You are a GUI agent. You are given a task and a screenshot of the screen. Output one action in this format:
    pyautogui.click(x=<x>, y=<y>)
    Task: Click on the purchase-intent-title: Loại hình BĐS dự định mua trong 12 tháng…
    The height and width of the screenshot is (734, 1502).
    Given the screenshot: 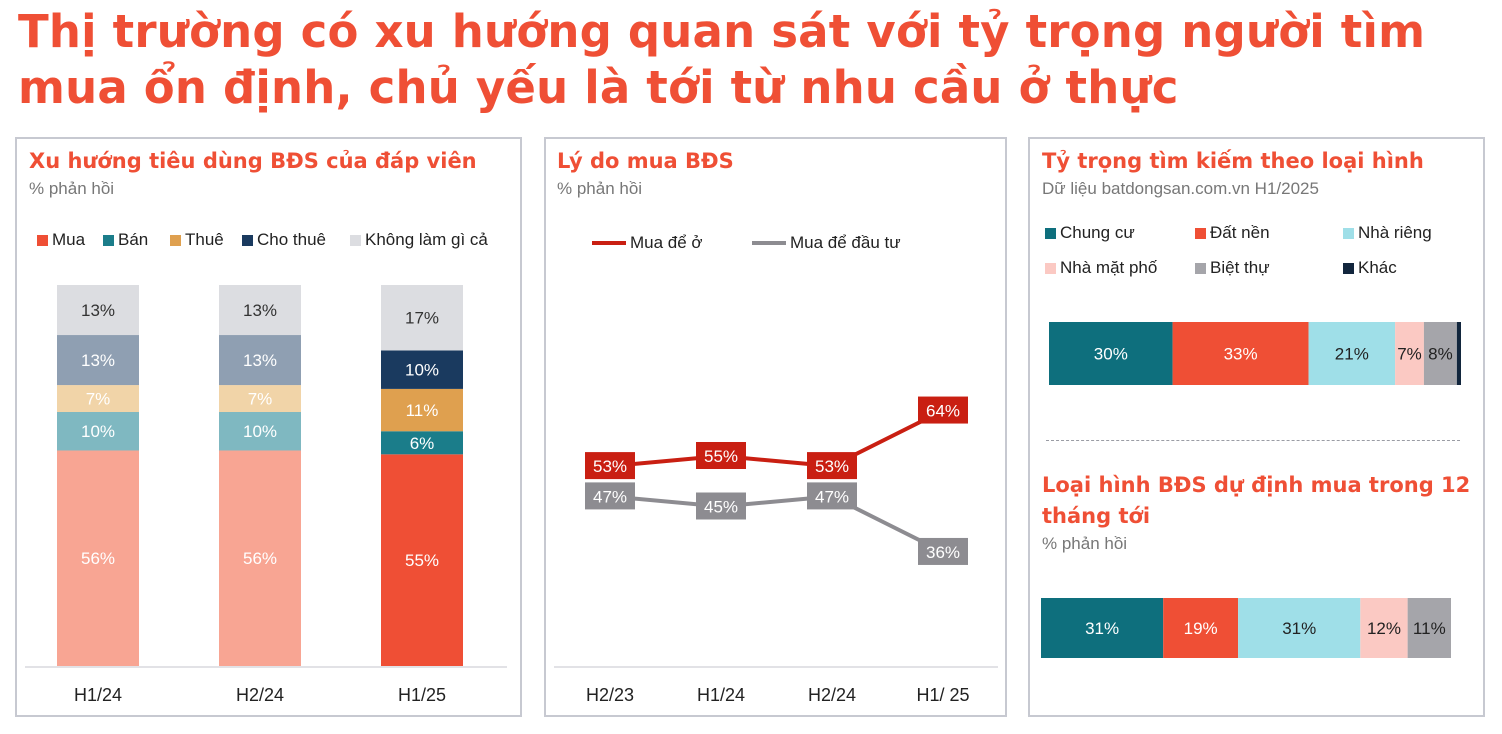 What is the action you would take?
    pyautogui.click(x=1256, y=501)
    